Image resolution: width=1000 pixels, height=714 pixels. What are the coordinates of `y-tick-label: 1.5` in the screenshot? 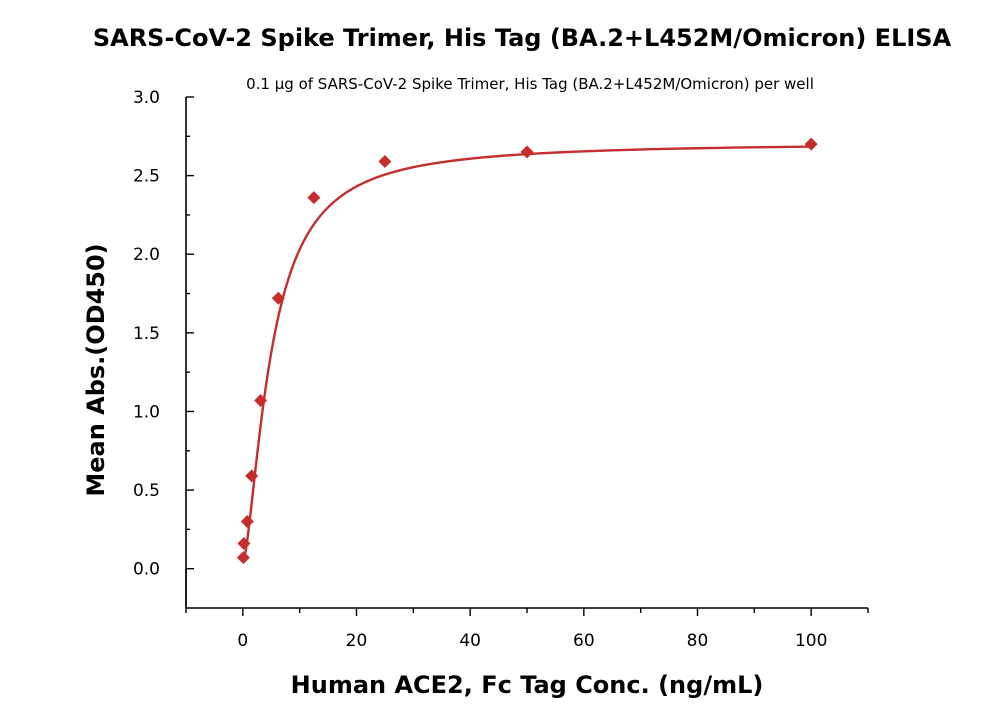 It's located at (146, 334).